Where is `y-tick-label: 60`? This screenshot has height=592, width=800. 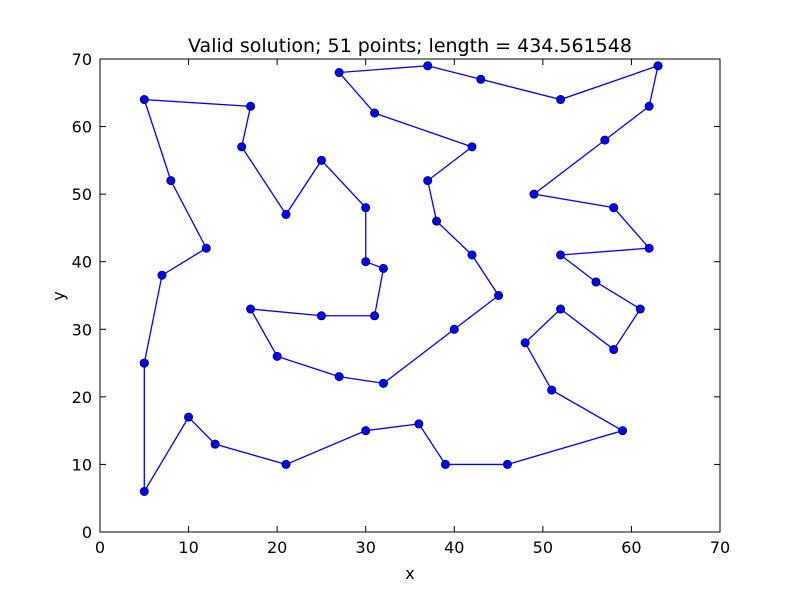 y-tick-label: 60 is located at coordinates (82, 127).